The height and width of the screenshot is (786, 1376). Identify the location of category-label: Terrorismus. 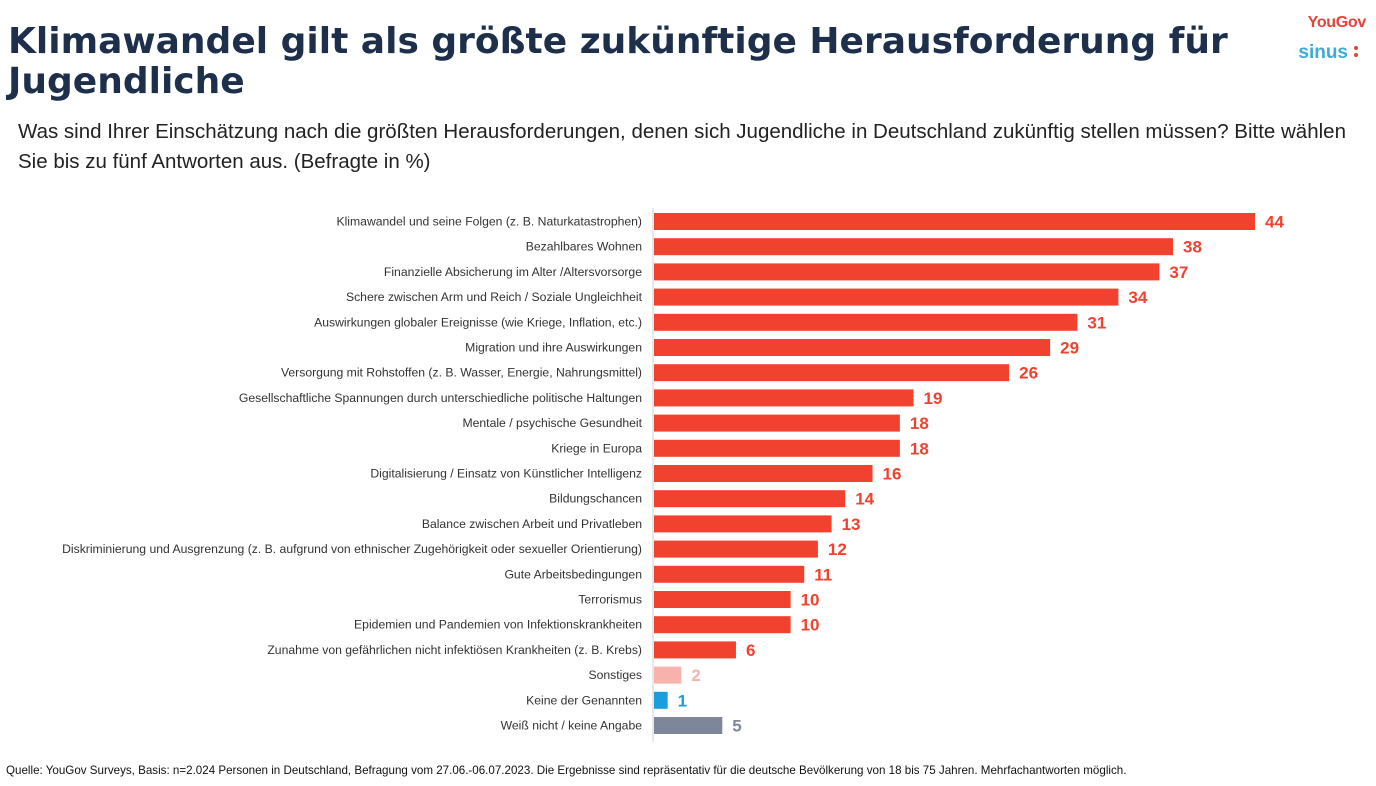
(610, 600).